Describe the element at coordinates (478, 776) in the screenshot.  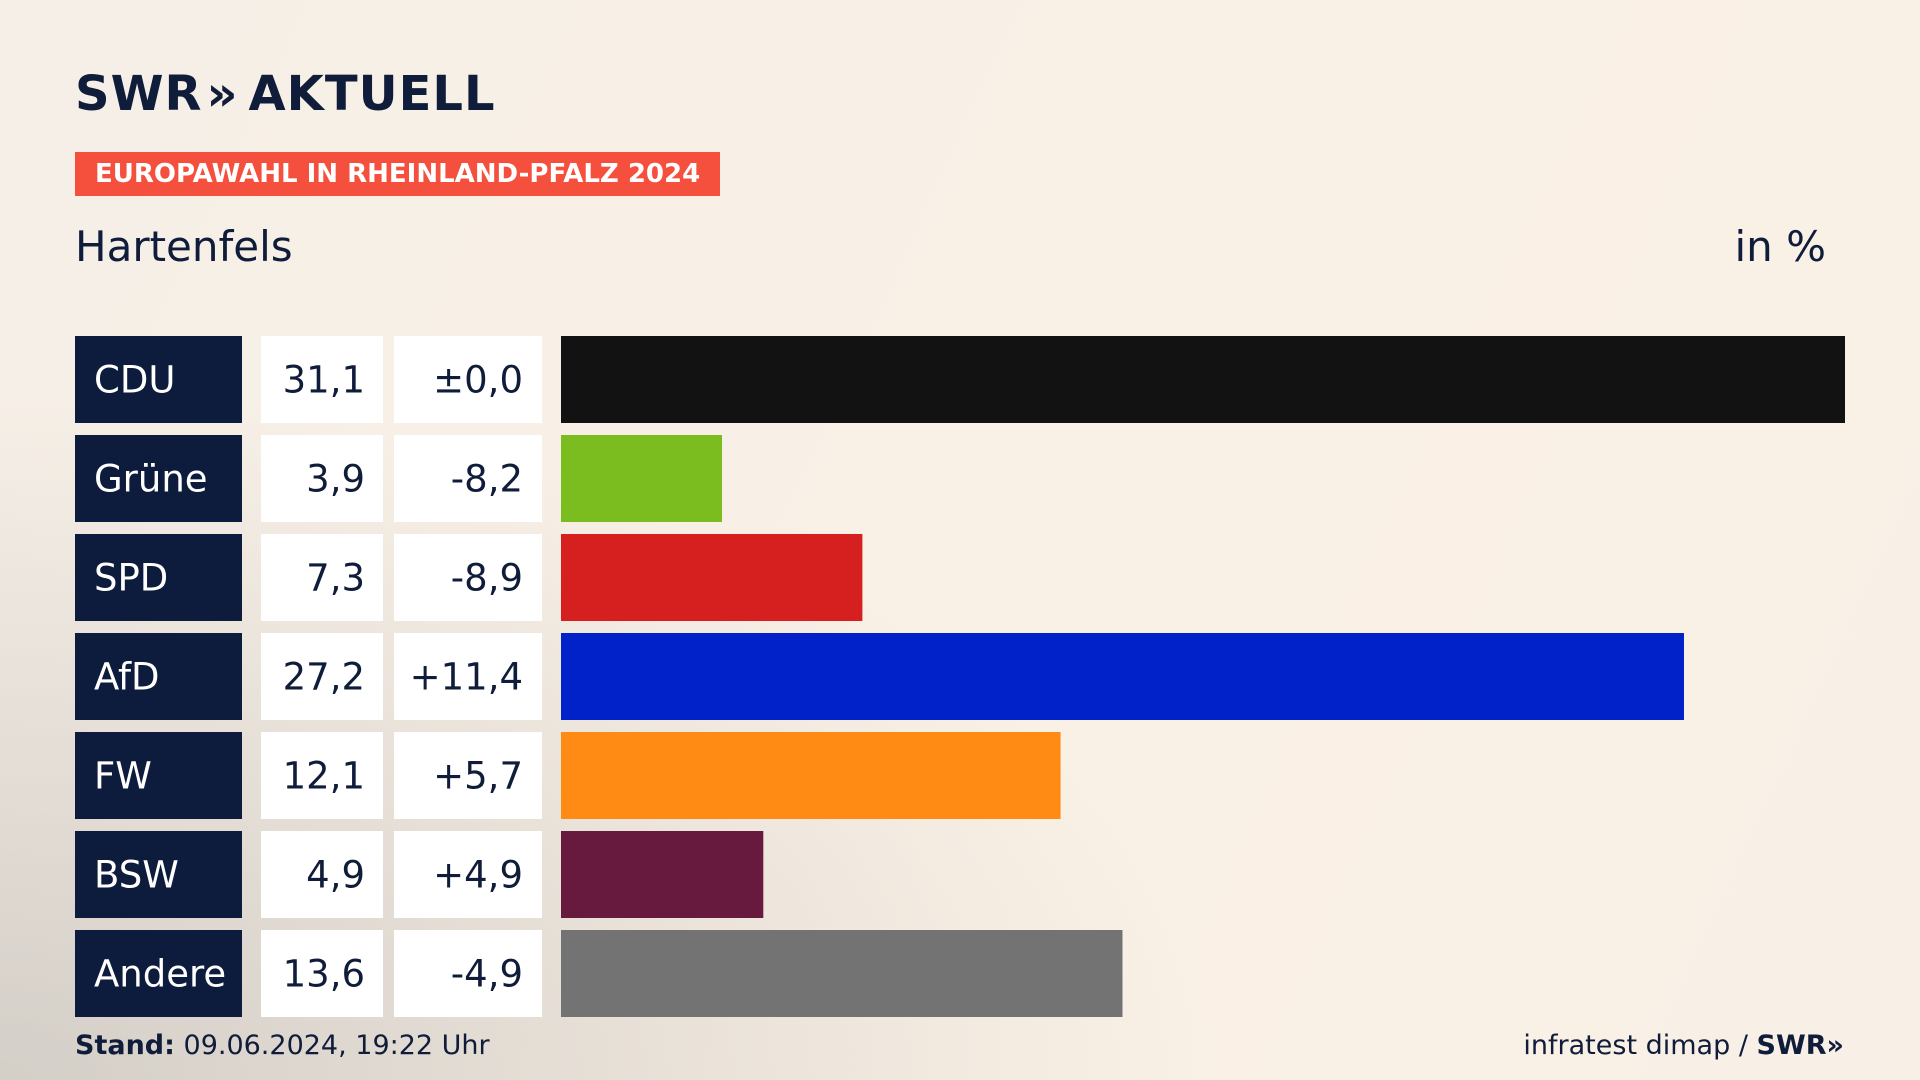
I see `change-value: +5,7` at that location.